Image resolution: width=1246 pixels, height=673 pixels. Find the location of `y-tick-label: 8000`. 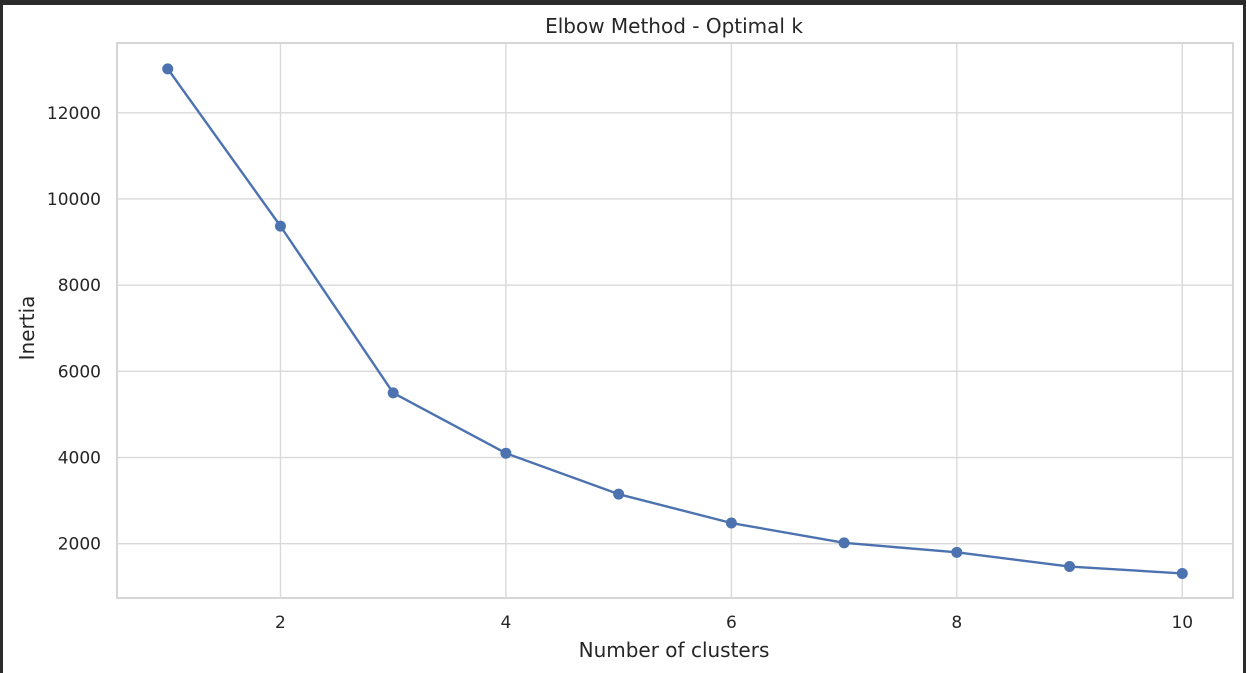

y-tick-label: 8000 is located at coordinates (79, 286).